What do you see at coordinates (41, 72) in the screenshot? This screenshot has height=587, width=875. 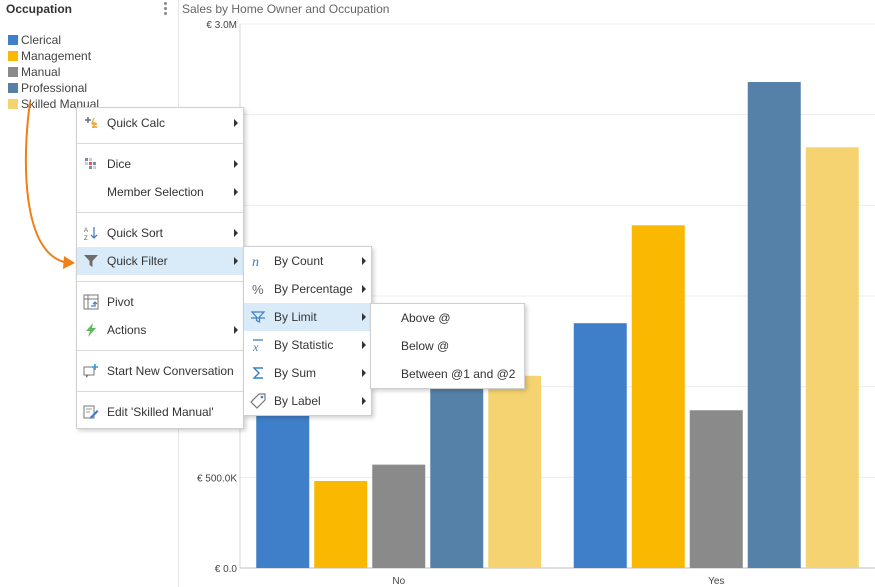 I see `legend-label: Manual` at bounding box center [41, 72].